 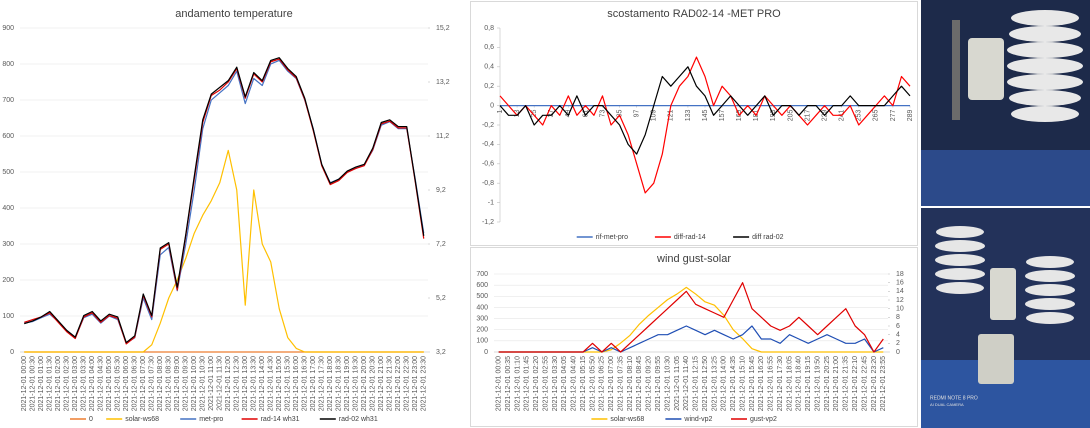 What do you see at coordinates (883, 383) in the screenshot?
I see `x-tick-label: 2021-12-01 23:55` at bounding box center [883, 383].